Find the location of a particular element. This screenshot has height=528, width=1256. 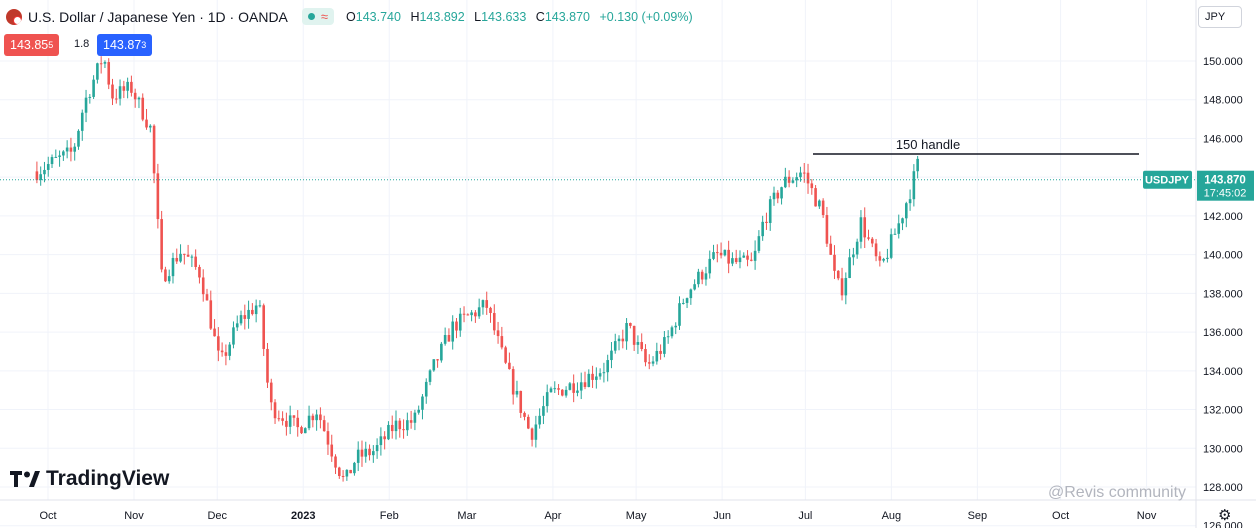

x-tick-label: Sep is located at coordinates (978, 516).